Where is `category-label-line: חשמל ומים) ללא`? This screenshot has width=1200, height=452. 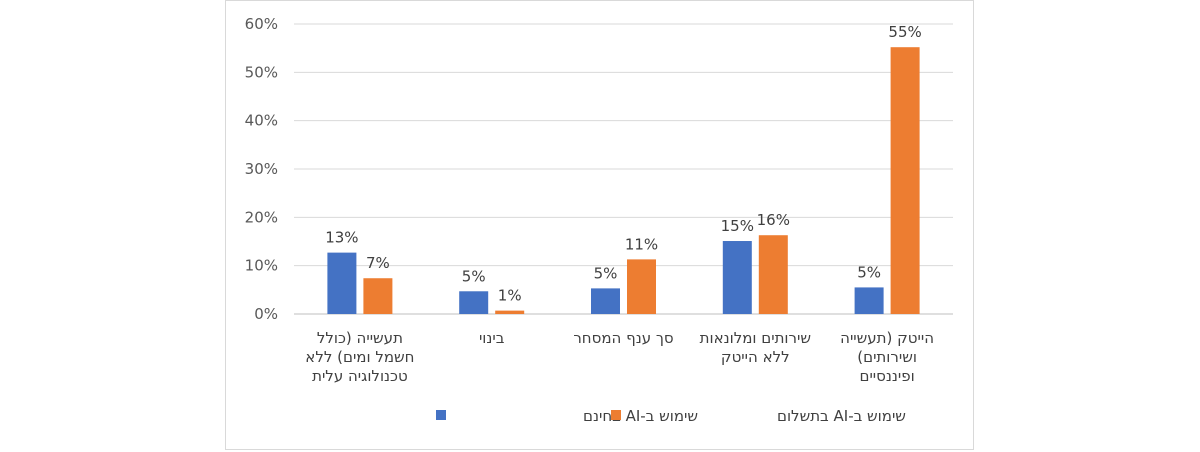
category-label-line: חשמל ומים) ללא is located at coordinates (359, 357).